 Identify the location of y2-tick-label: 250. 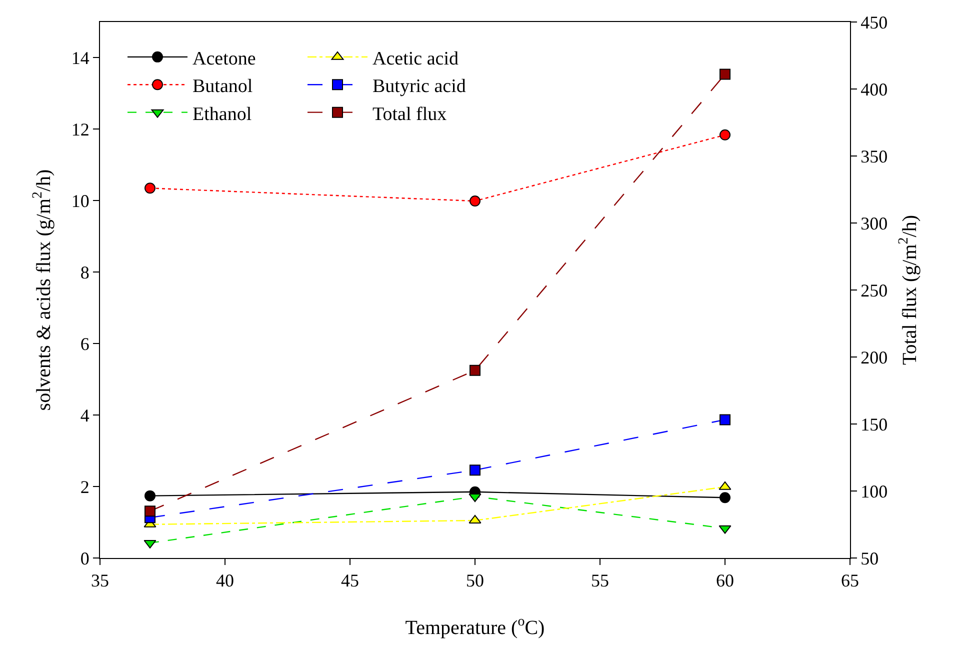
(874, 290).